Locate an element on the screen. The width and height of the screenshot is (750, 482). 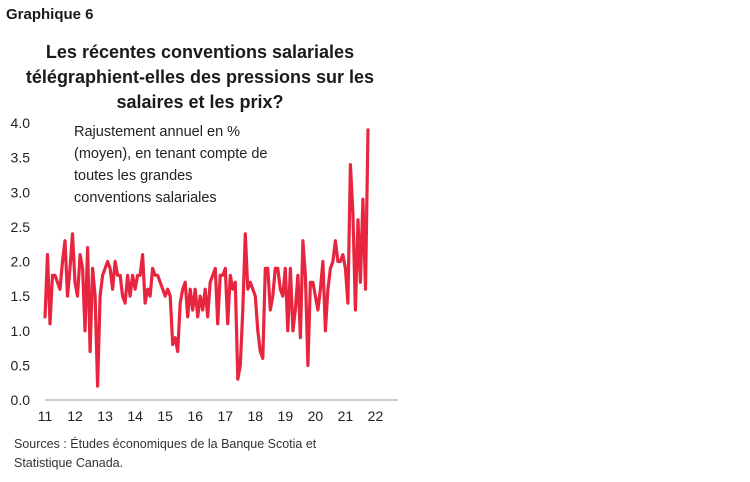
x-tick-label: 14 is located at coordinates (135, 416).